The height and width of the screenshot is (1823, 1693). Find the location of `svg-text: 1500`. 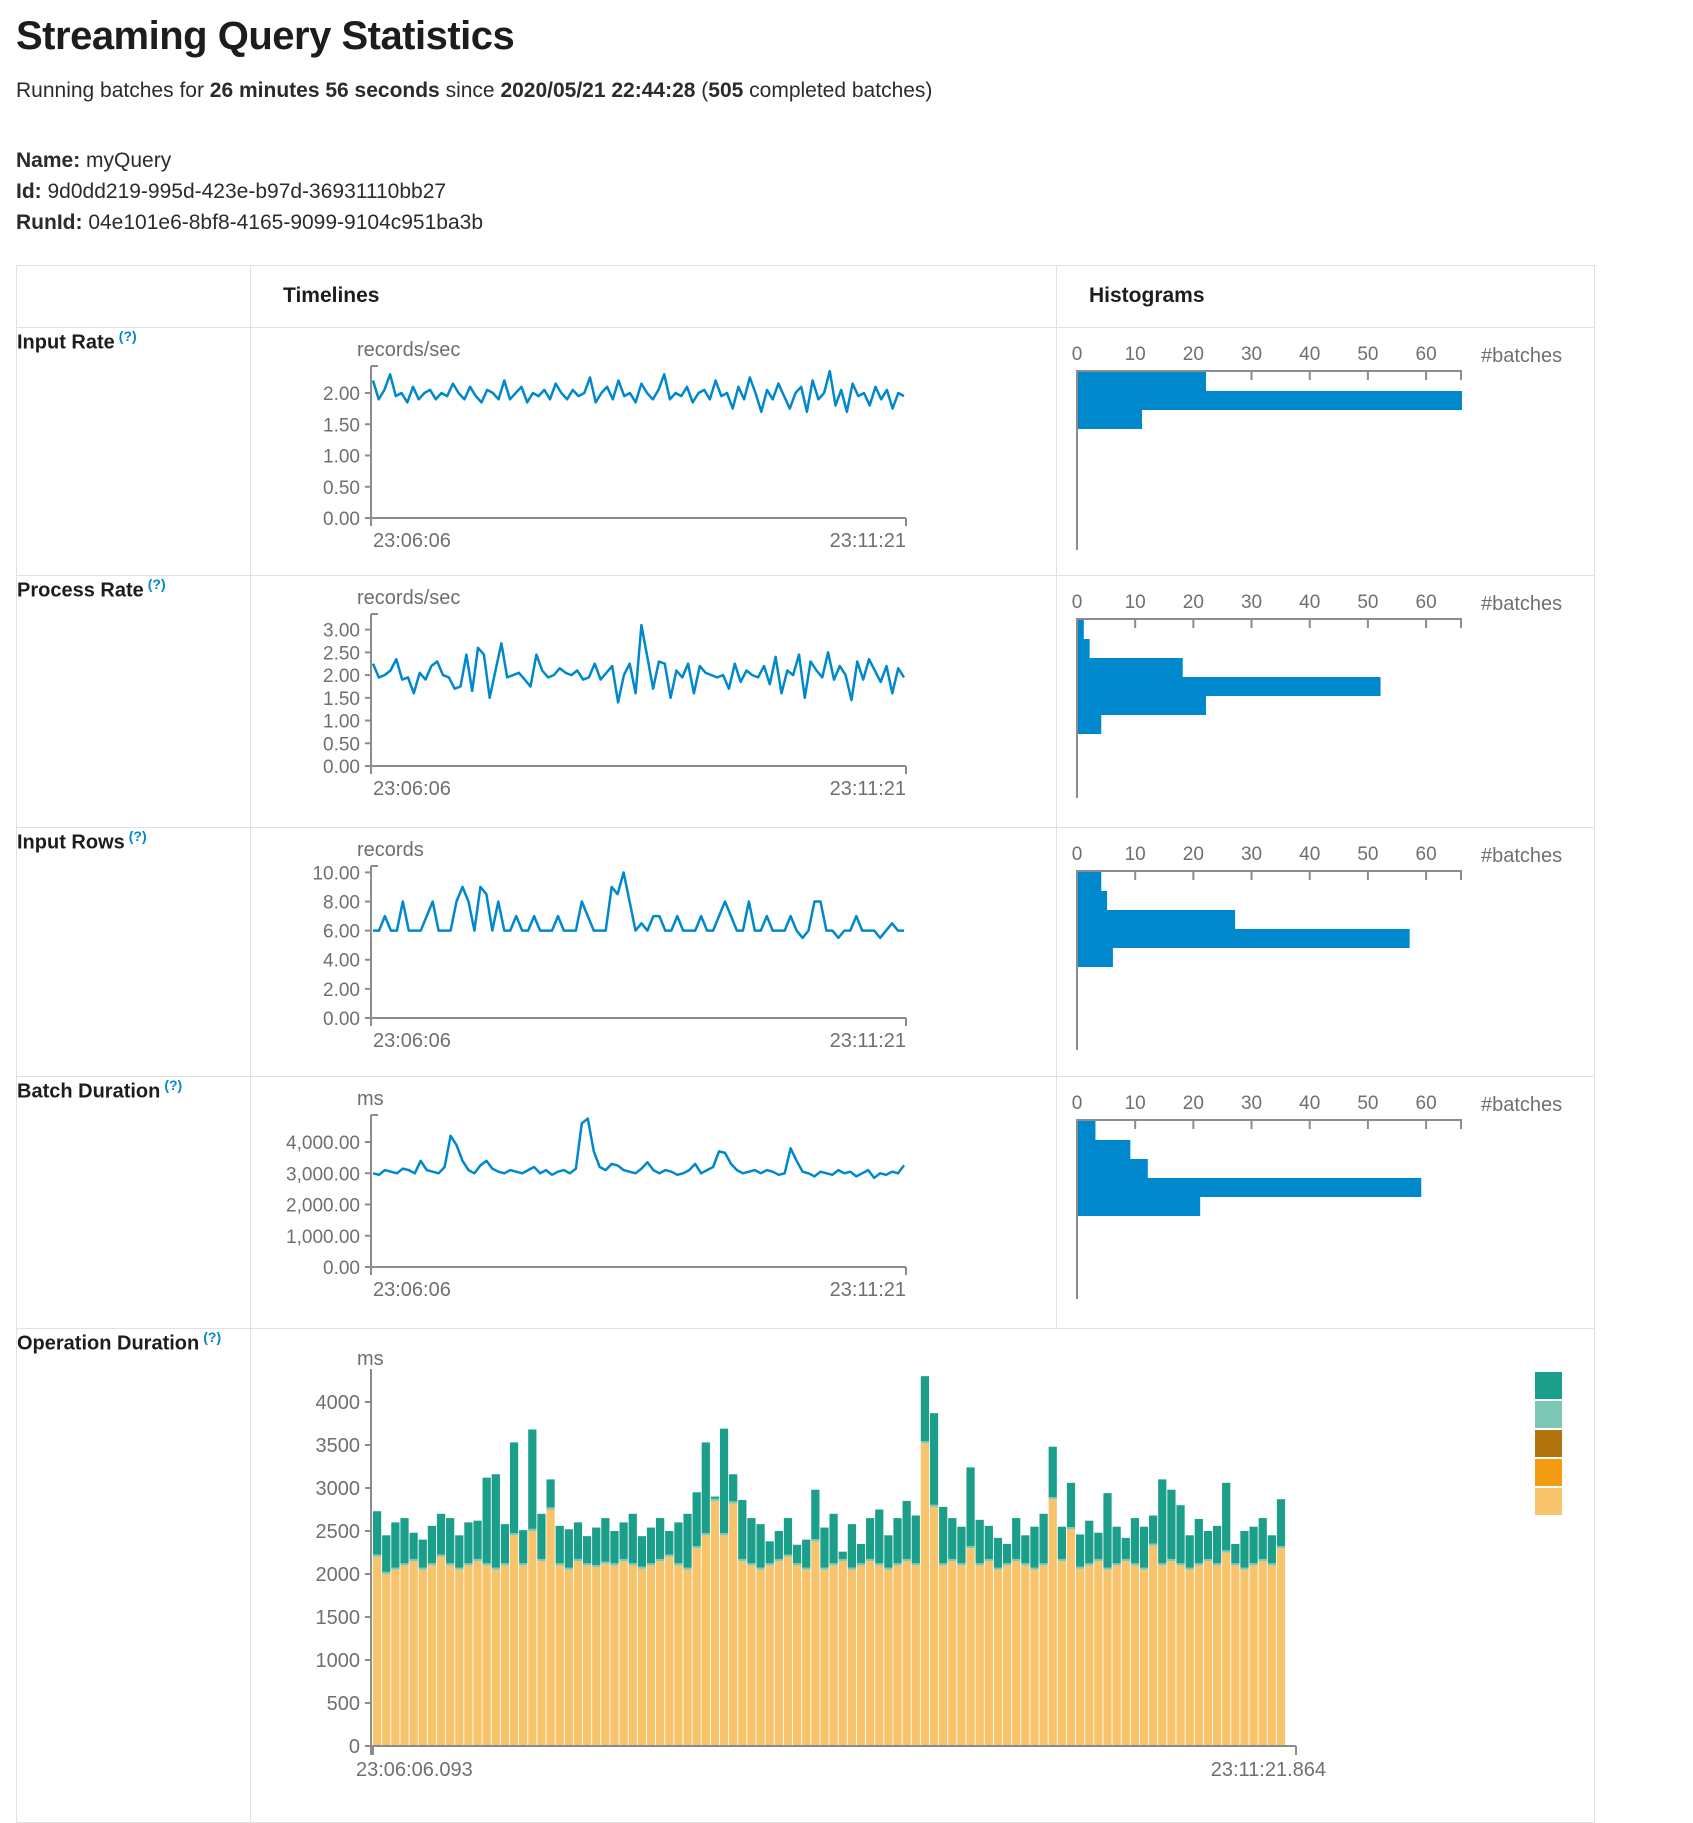

svg-text: 1500 is located at coordinates (338, 1618).